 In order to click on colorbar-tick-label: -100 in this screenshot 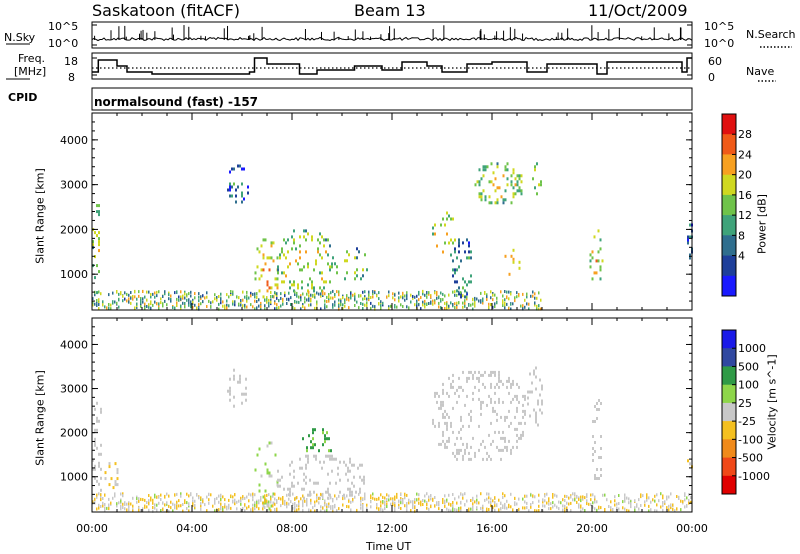, I will do `click(750, 439)`.